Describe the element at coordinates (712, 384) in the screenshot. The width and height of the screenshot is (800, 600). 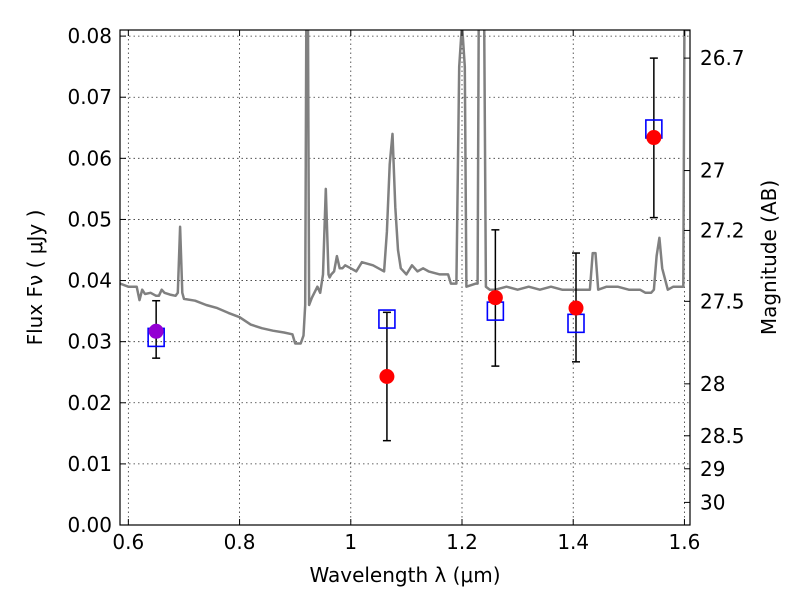
I see `right-tick-label: 28` at that location.